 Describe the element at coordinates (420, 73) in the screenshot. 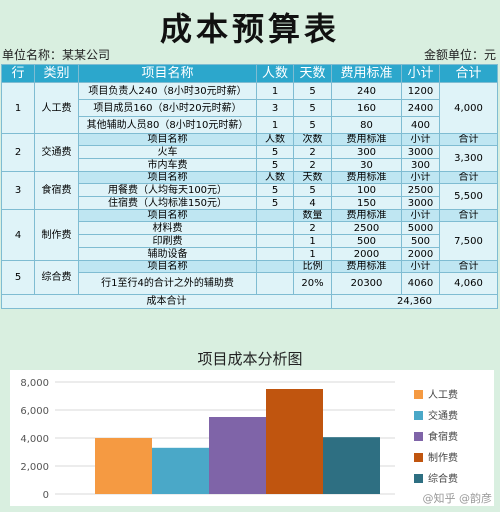

I see `col-header: 小计` at that location.